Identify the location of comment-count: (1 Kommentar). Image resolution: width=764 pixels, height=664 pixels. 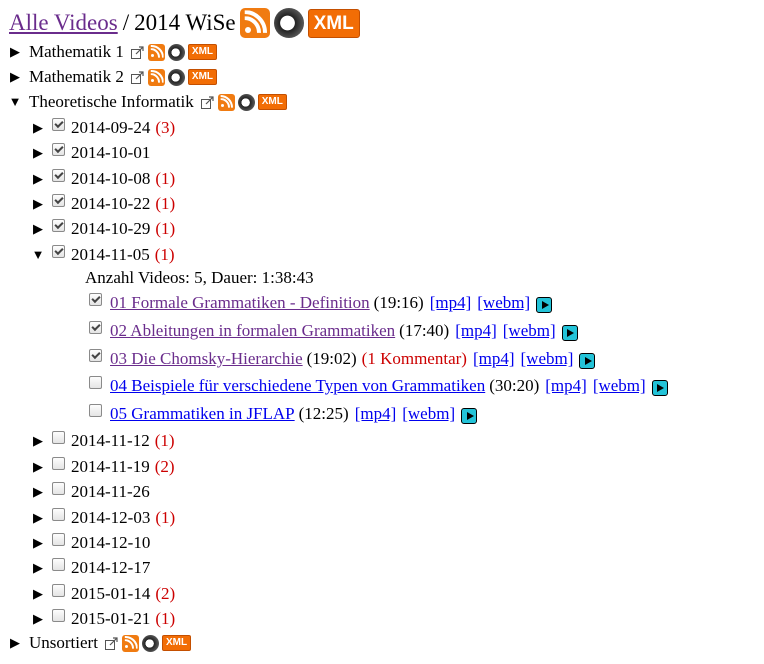
(414, 358).